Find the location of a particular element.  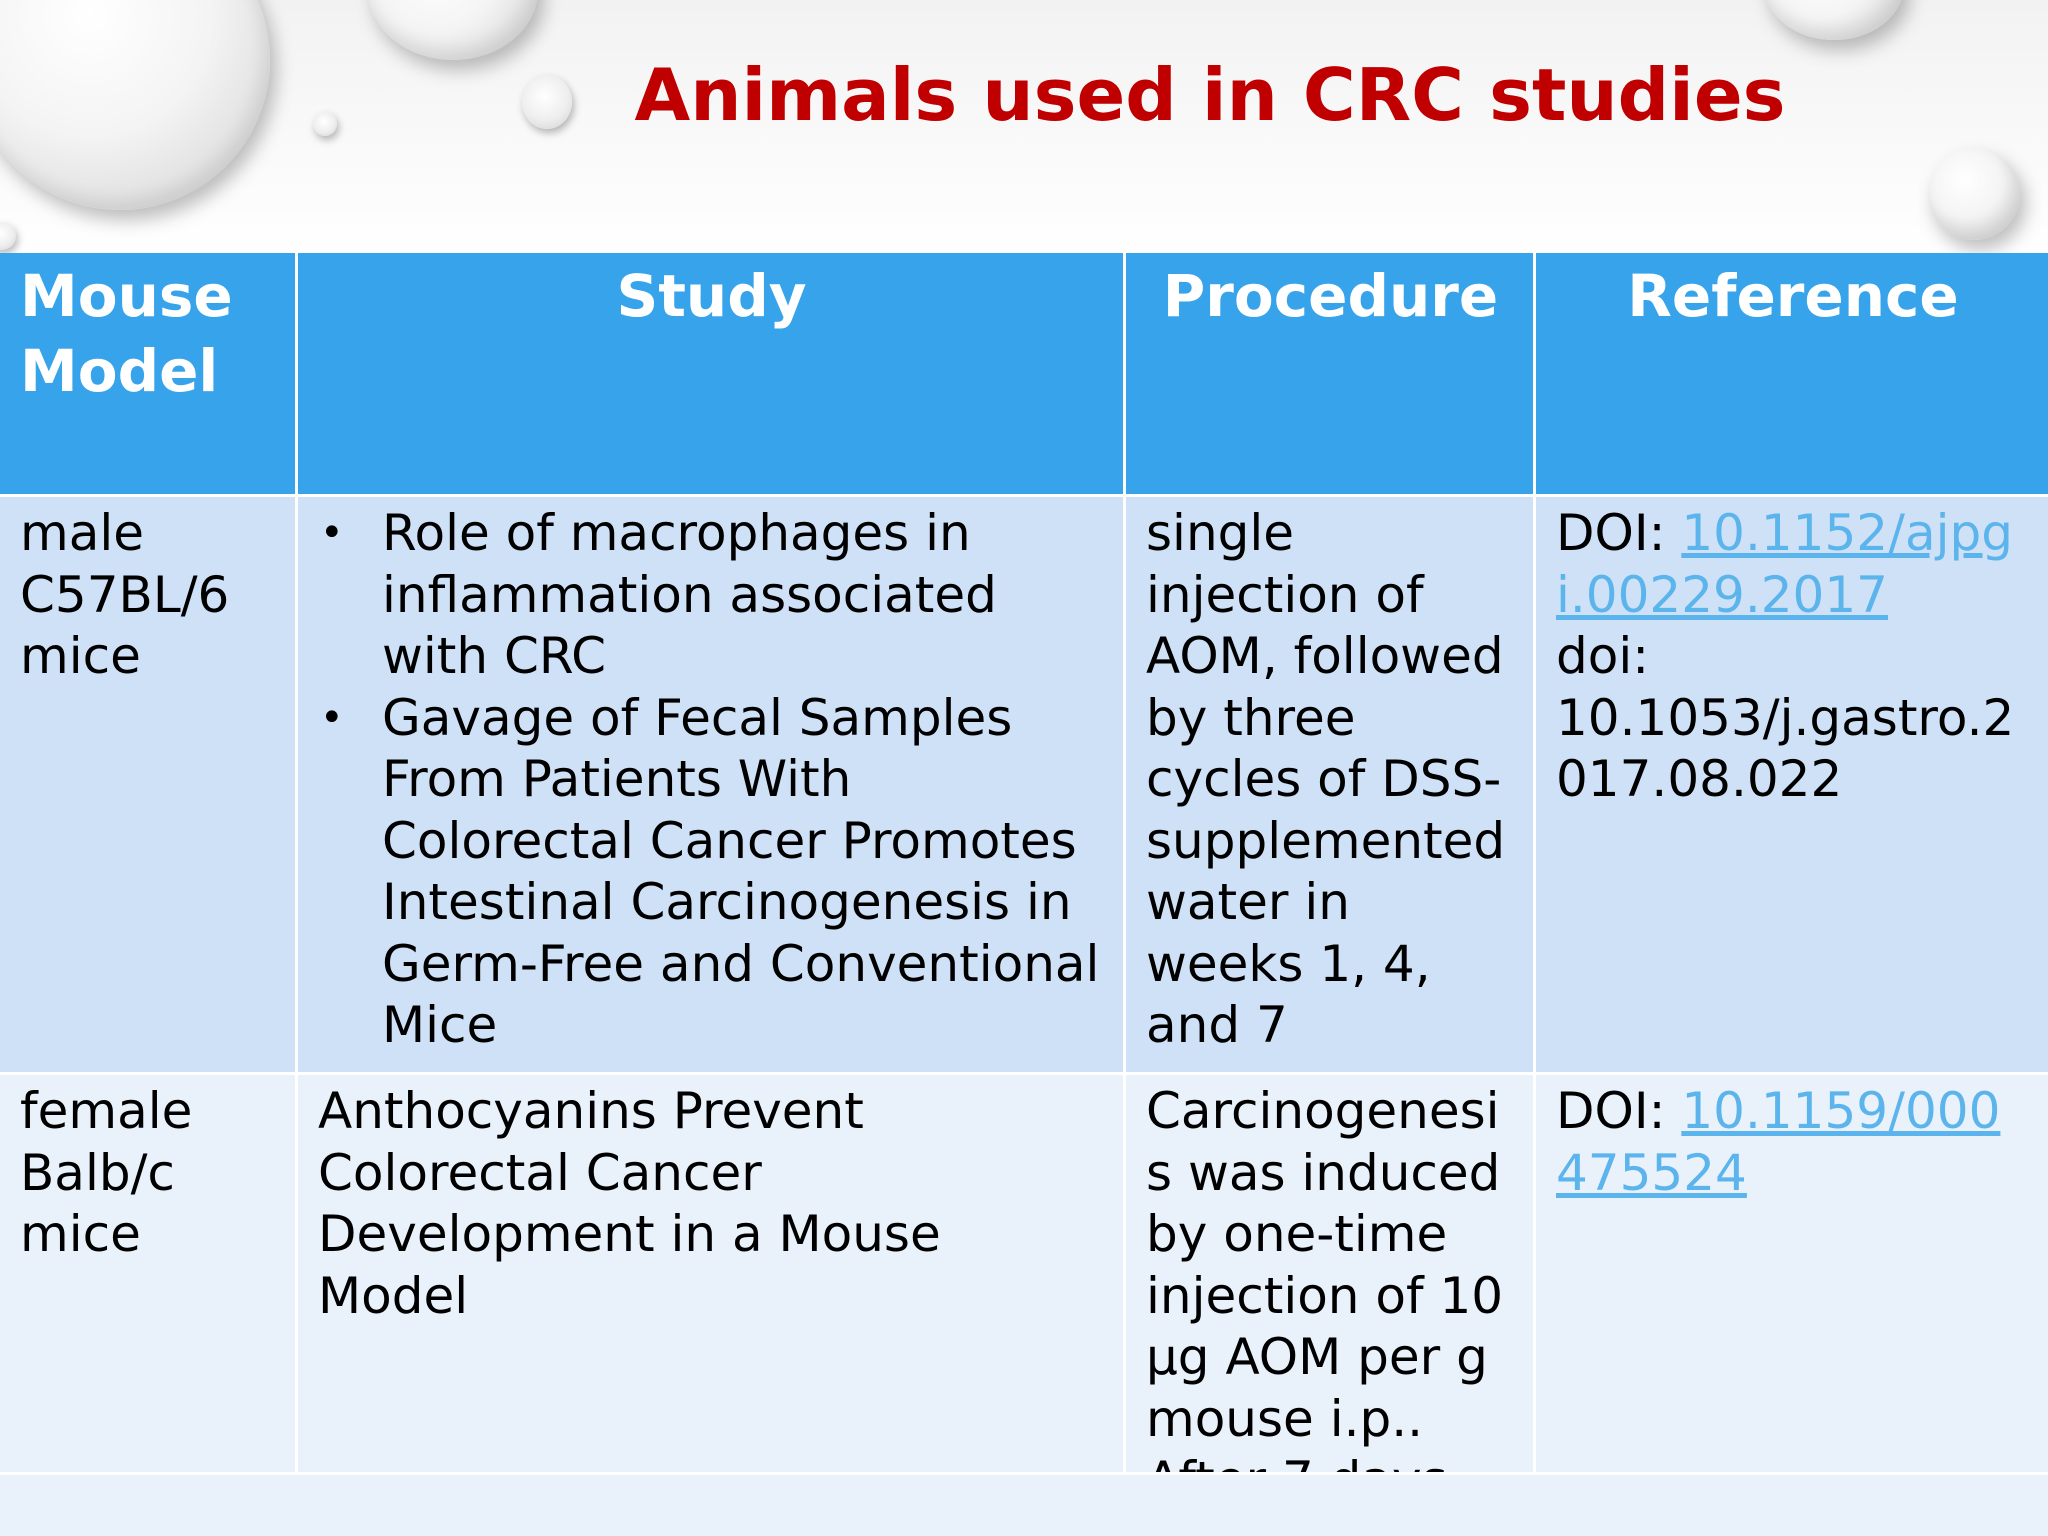

slide-title: Animals used in CRC studies is located at coordinates (1210, 95).